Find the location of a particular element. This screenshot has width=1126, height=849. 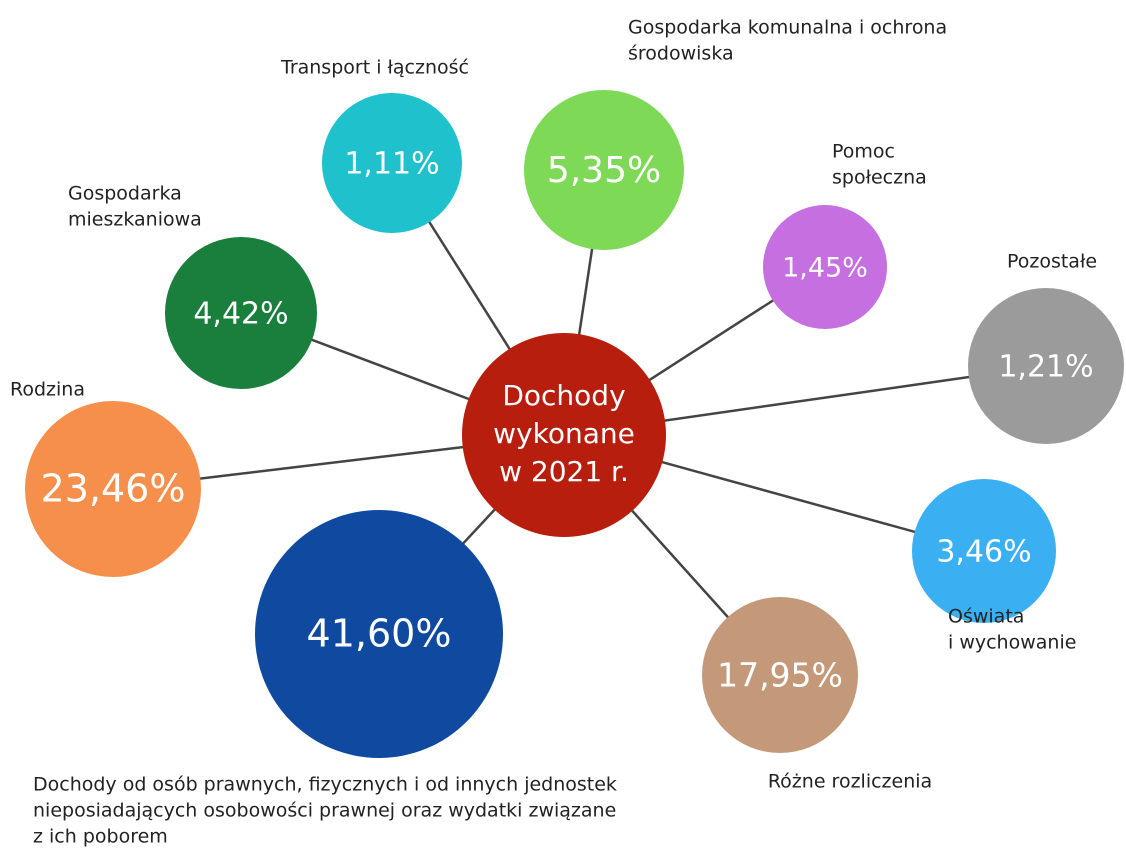

node-label: Gospodarka komunalna i ochrona is located at coordinates (787, 28).